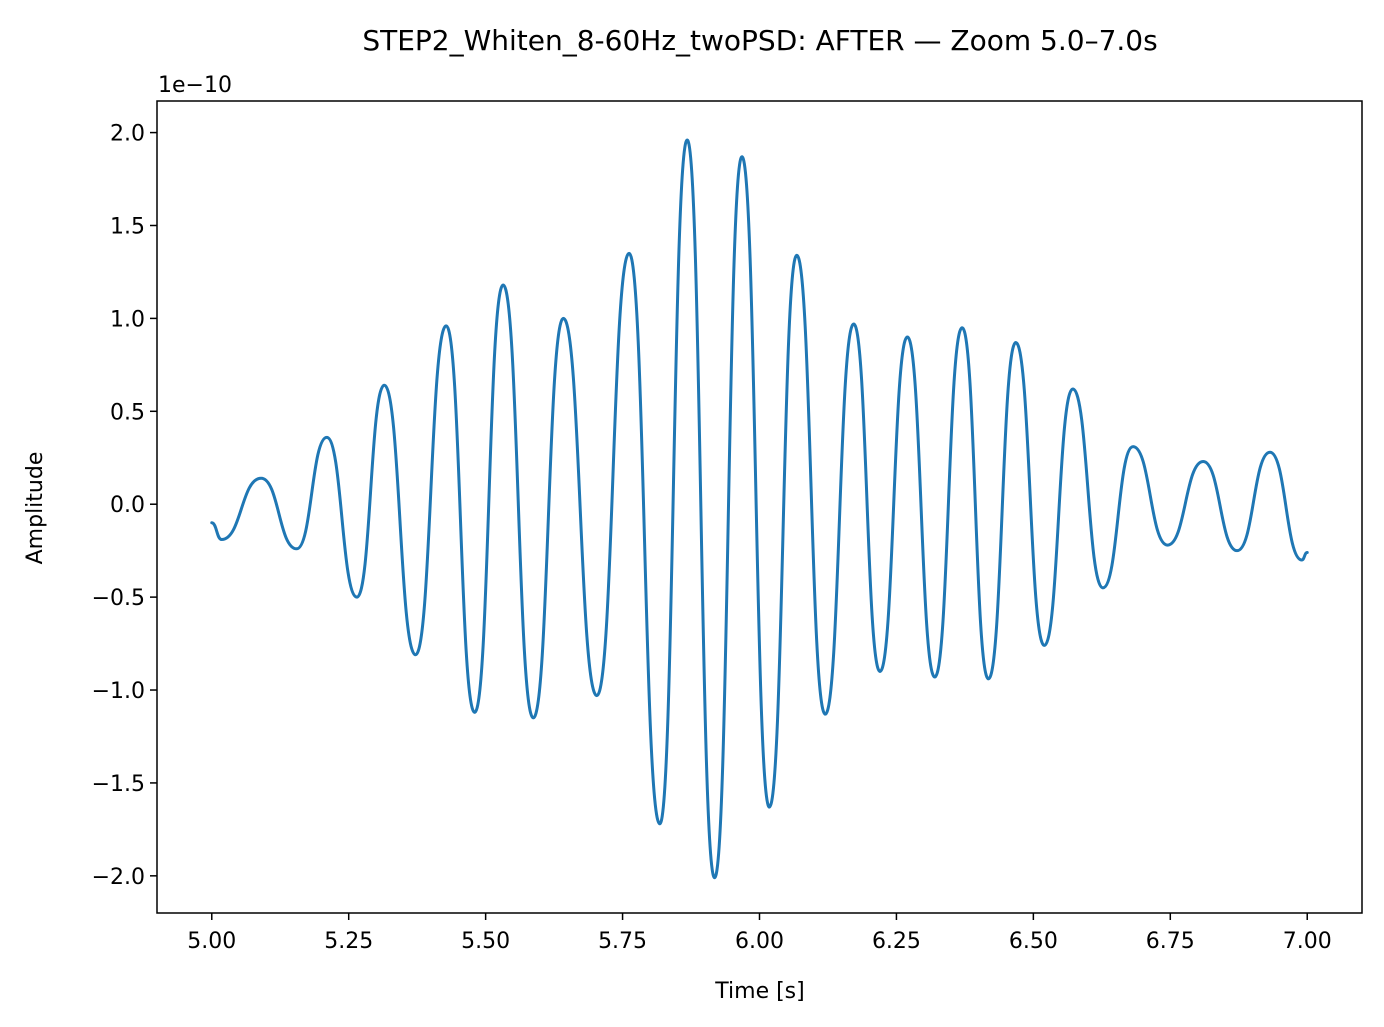 The width and height of the screenshot is (1384, 1027). What do you see at coordinates (896, 941) in the screenshot?
I see `x-tick-label: 6.25` at bounding box center [896, 941].